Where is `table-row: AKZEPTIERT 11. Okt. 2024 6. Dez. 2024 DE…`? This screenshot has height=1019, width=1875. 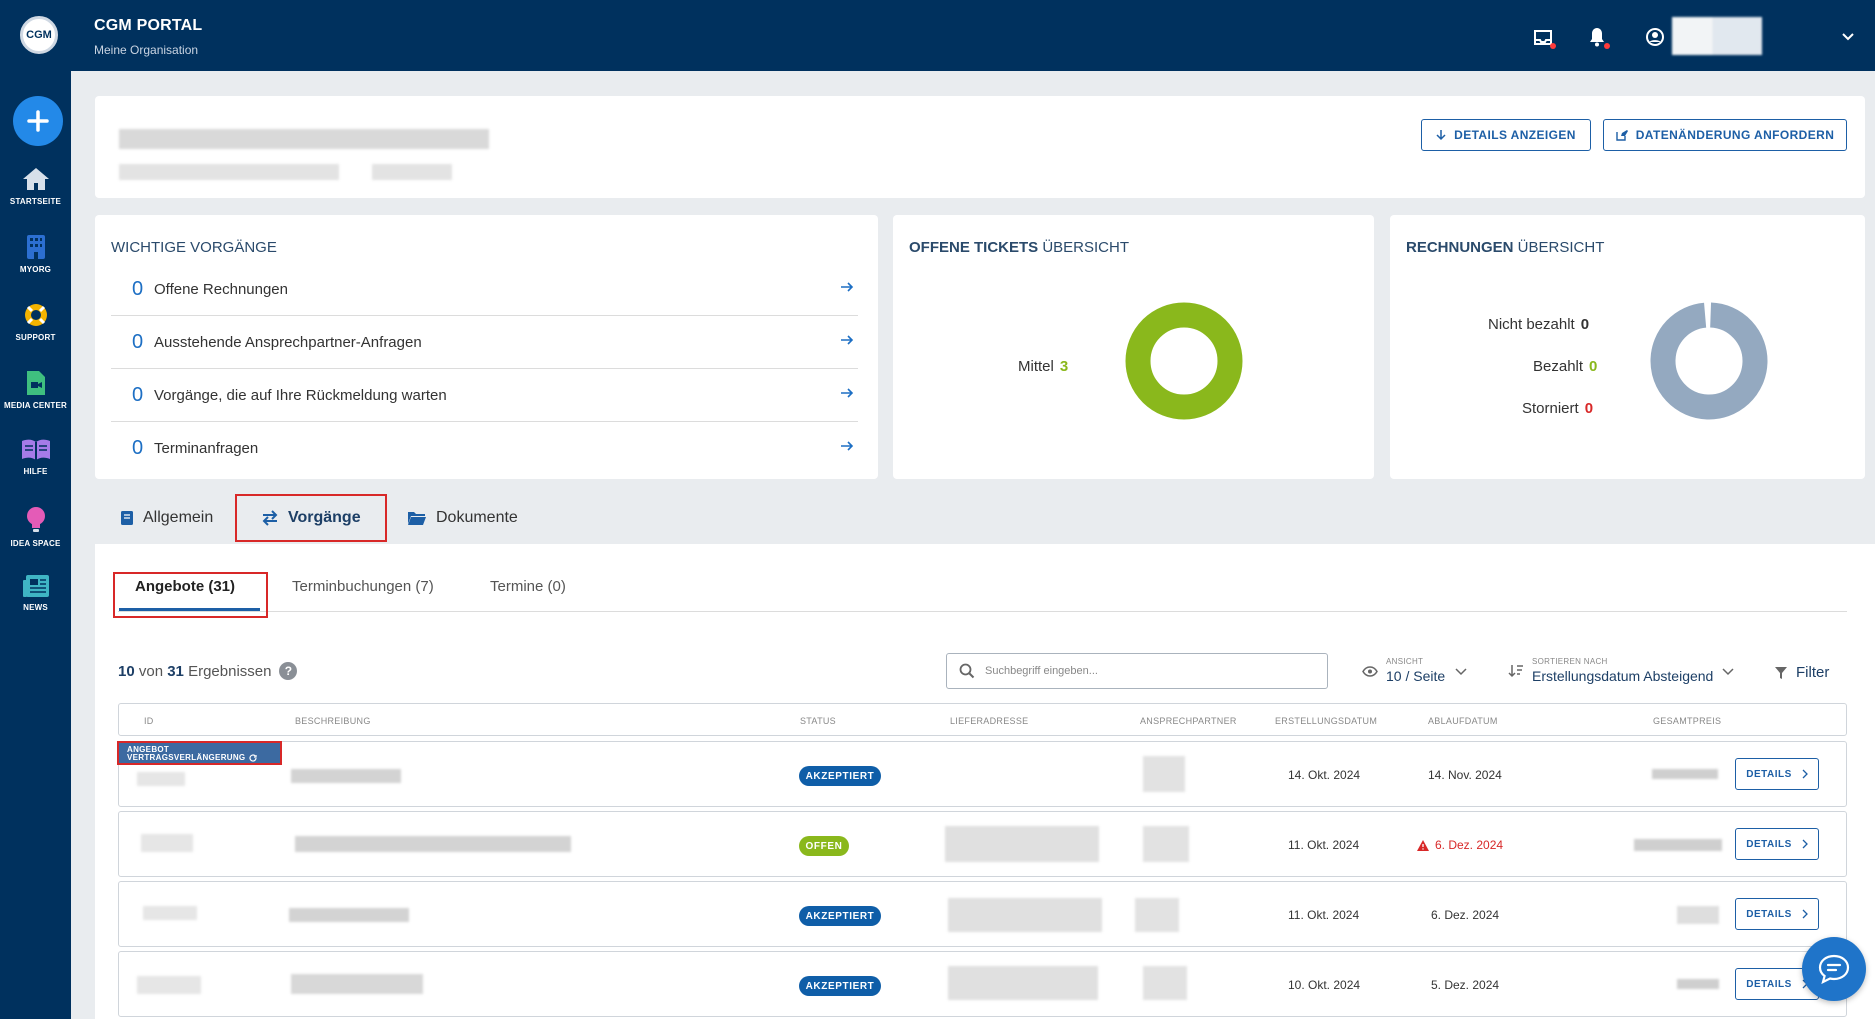
table-row: AKZEPTIERT 11. Okt. 2024 6. Dez. 2024 DE… is located at coordinates (982, 914).